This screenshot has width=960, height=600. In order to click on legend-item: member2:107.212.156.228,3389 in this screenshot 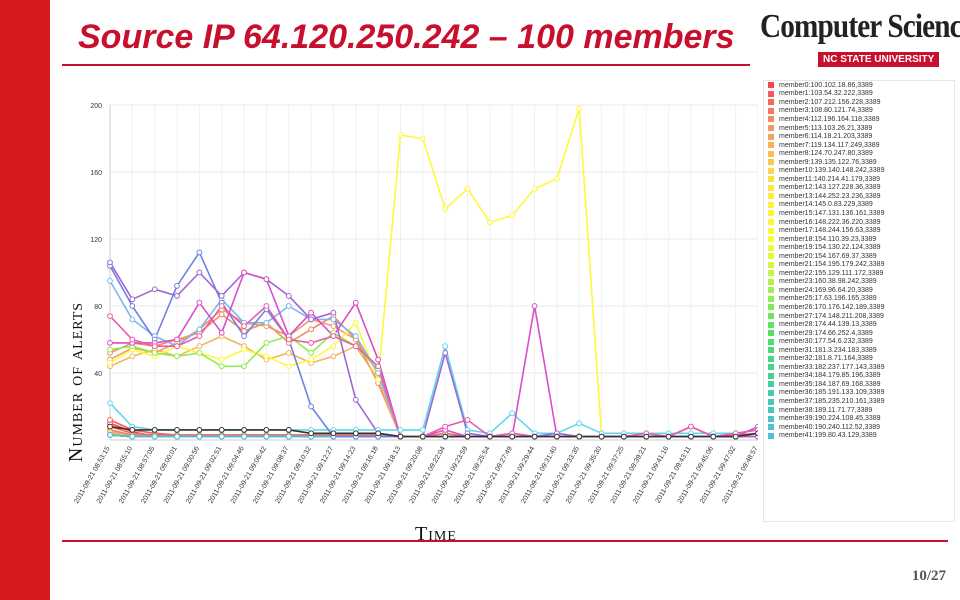, I will do `click(859, 102)`.